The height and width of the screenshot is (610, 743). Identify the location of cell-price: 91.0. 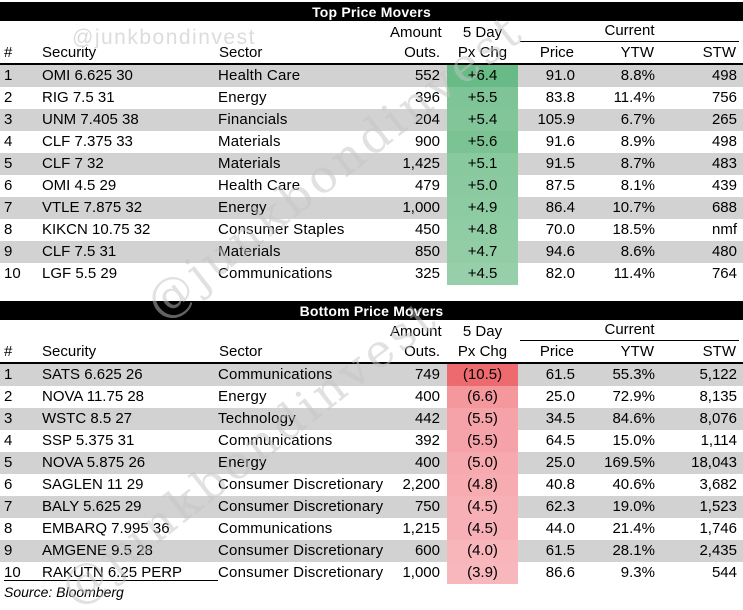
(560, 75).